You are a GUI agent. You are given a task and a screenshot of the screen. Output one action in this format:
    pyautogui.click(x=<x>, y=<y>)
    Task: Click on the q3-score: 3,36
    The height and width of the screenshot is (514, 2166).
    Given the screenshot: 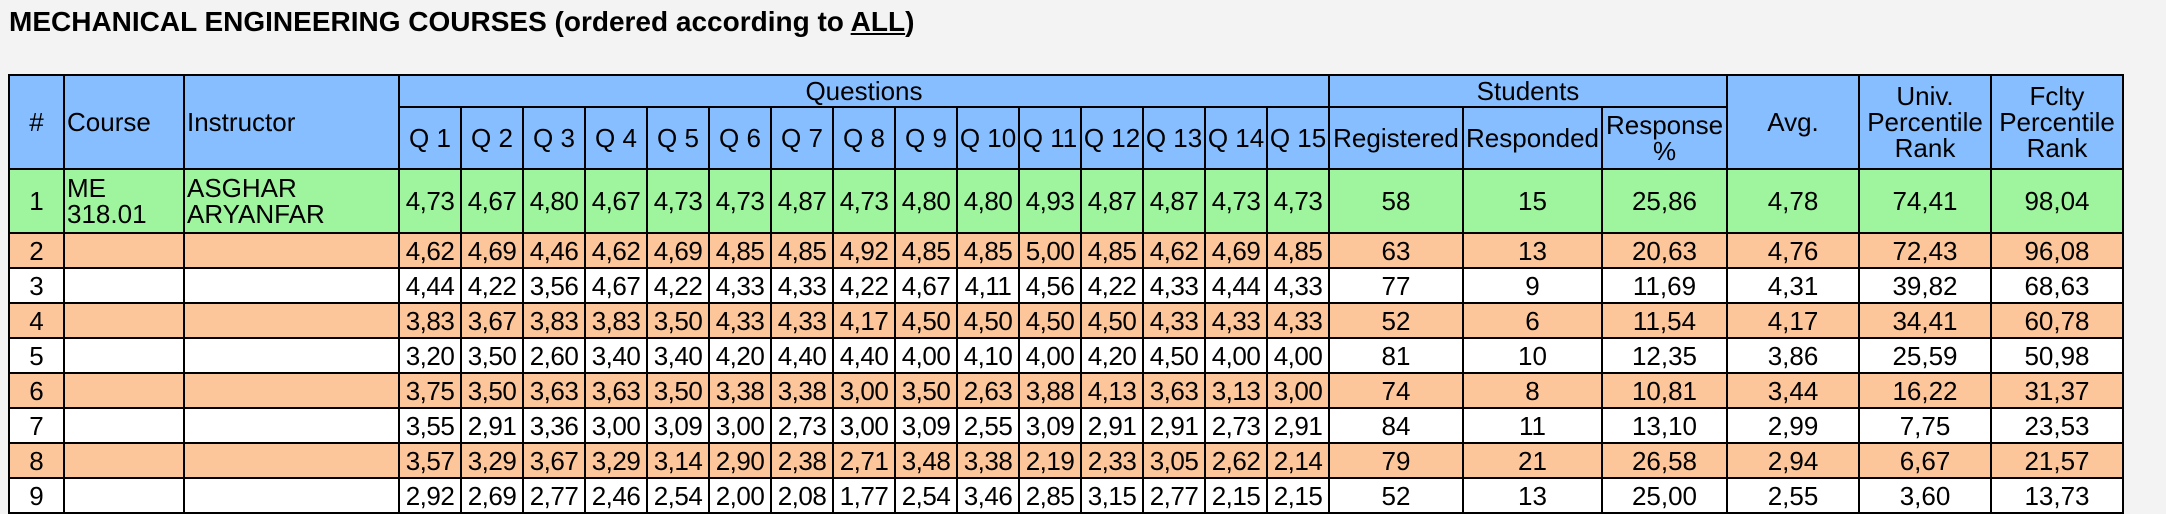 What is the action you would take?
    pyautogui.click(x=554, y=425)
    